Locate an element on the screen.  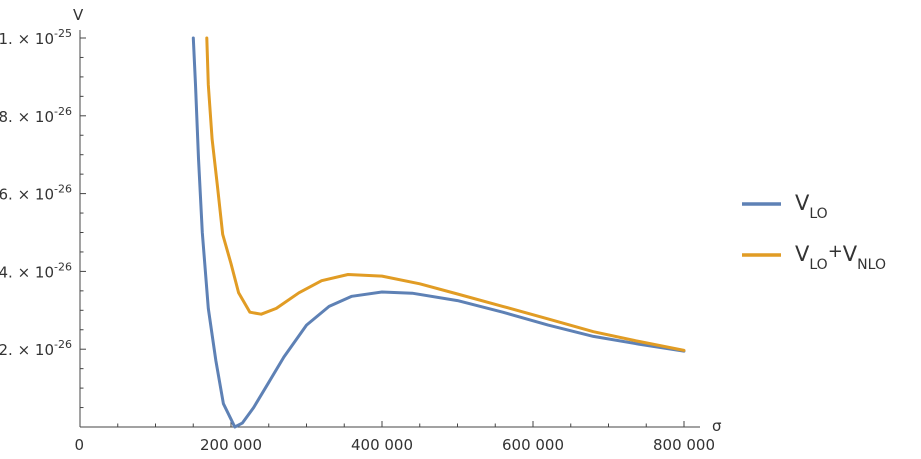
y-tick-mantissa: 8. is located at coordinates (6, 117).